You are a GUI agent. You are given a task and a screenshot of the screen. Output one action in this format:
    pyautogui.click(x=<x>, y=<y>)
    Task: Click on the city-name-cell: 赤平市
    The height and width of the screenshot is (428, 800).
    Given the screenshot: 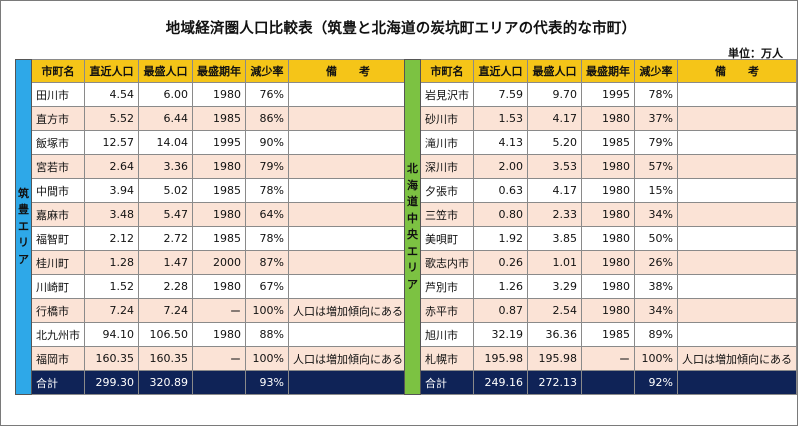 What is the action you would take?
    pyautogui.click(x=447, y=310)
    